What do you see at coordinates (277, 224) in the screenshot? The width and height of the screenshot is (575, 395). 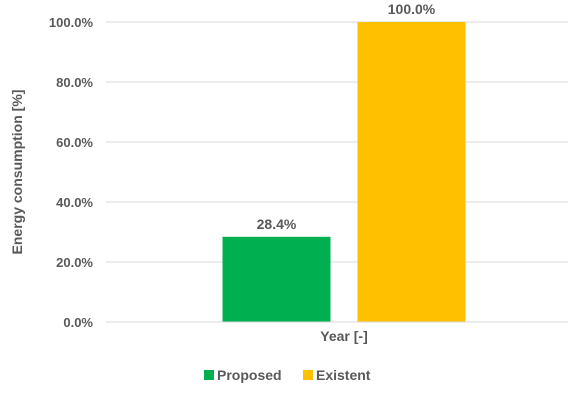 I see `data-label: 28.4%` at bounding box center [277, 224].